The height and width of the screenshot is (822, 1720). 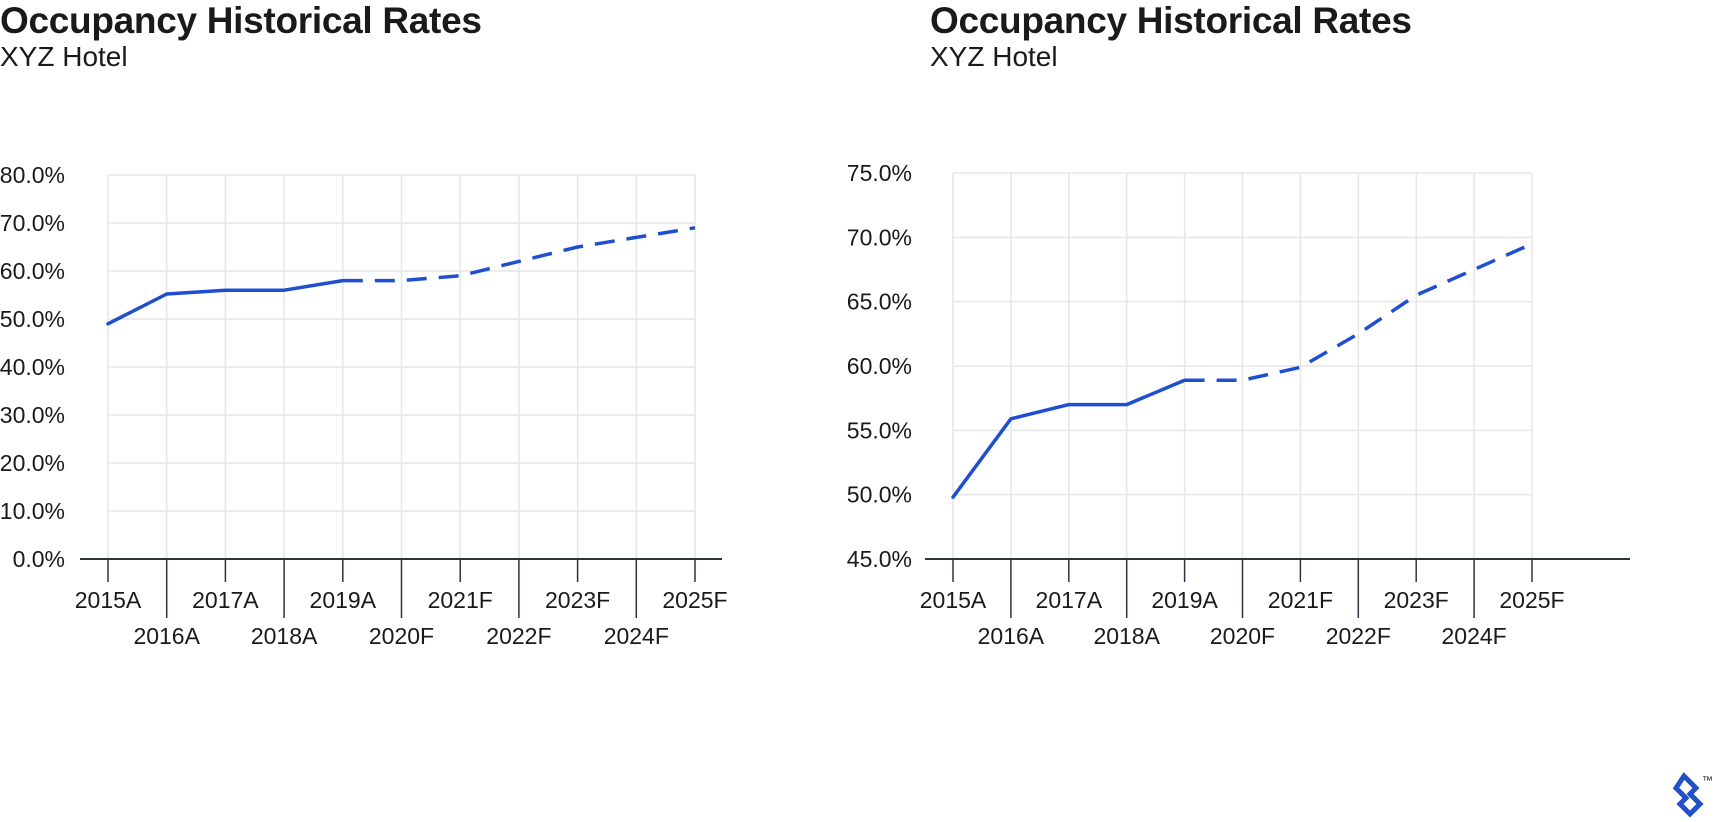 I want to click on y-tick-label: 0.0%, so click(x=39, y=559).